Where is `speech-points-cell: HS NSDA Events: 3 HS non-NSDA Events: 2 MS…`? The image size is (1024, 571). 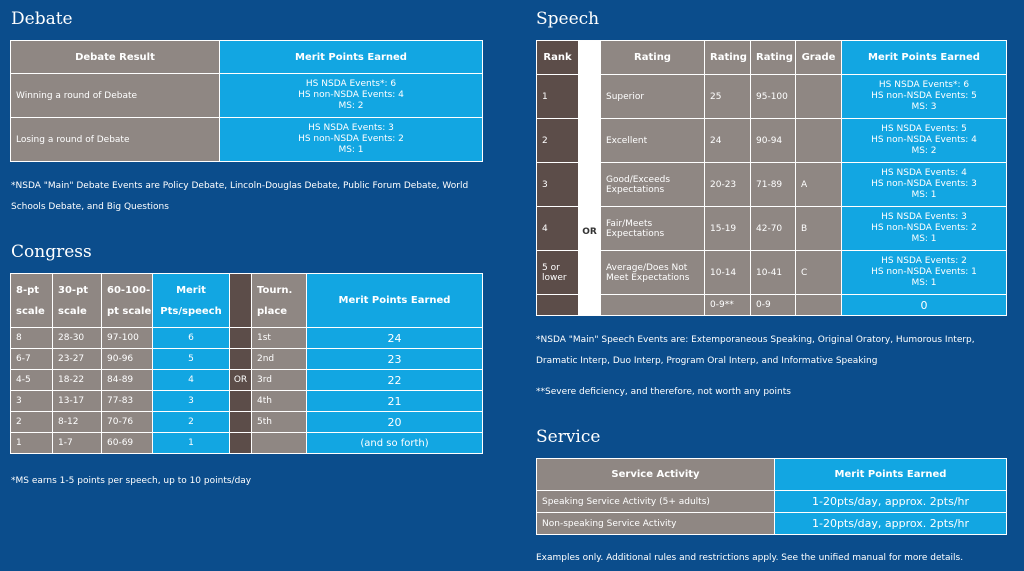 speech-points-cell: HS NSDA Events: 3 HS non-NSDA Events: 2 MS… is located at coordinates (924, 228).